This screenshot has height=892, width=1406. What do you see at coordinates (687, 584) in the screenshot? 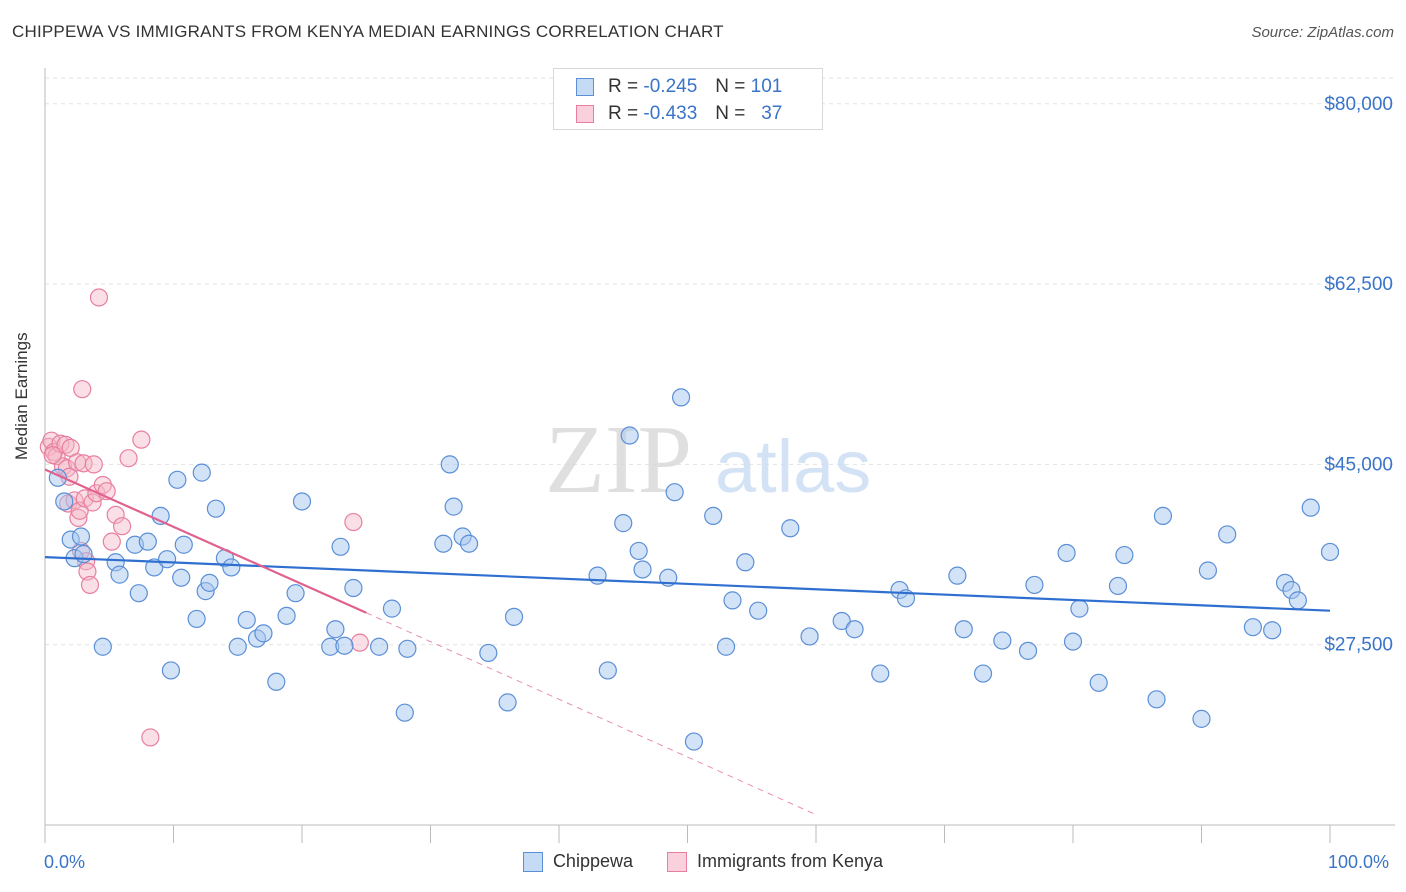
I see `trend-line-chippewa` at bounding box center [687, 584].